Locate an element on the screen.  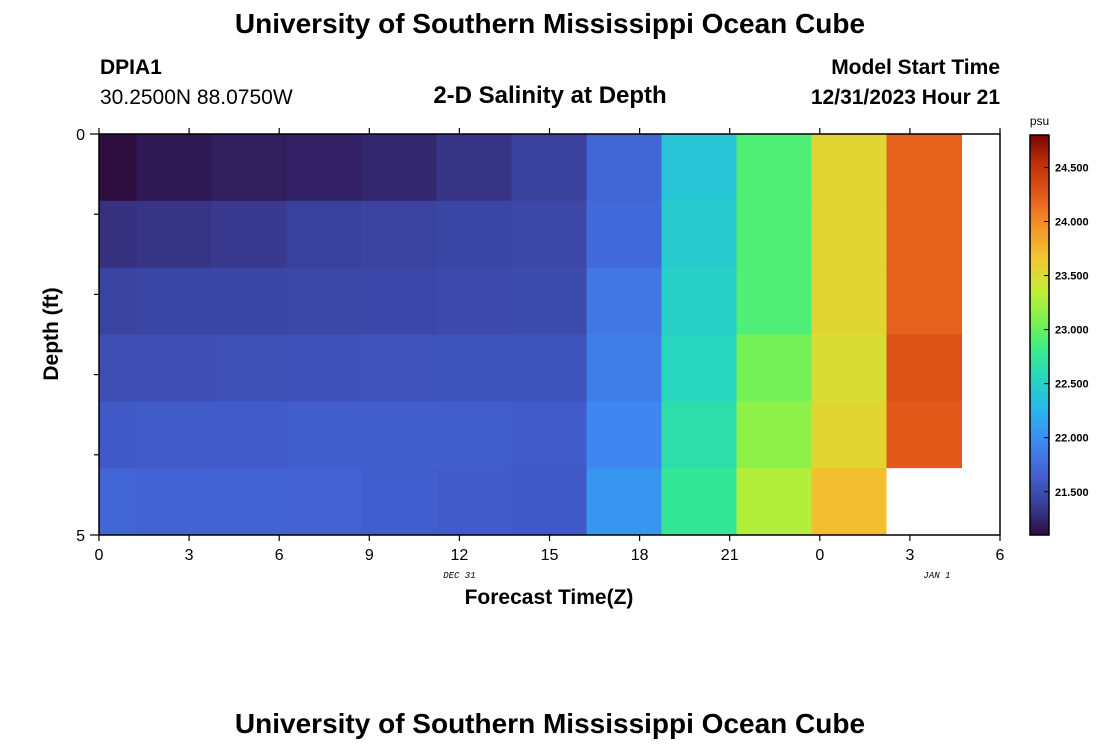
colorbar-tick-label: 24.000 is located at coordinates (1072, 222).